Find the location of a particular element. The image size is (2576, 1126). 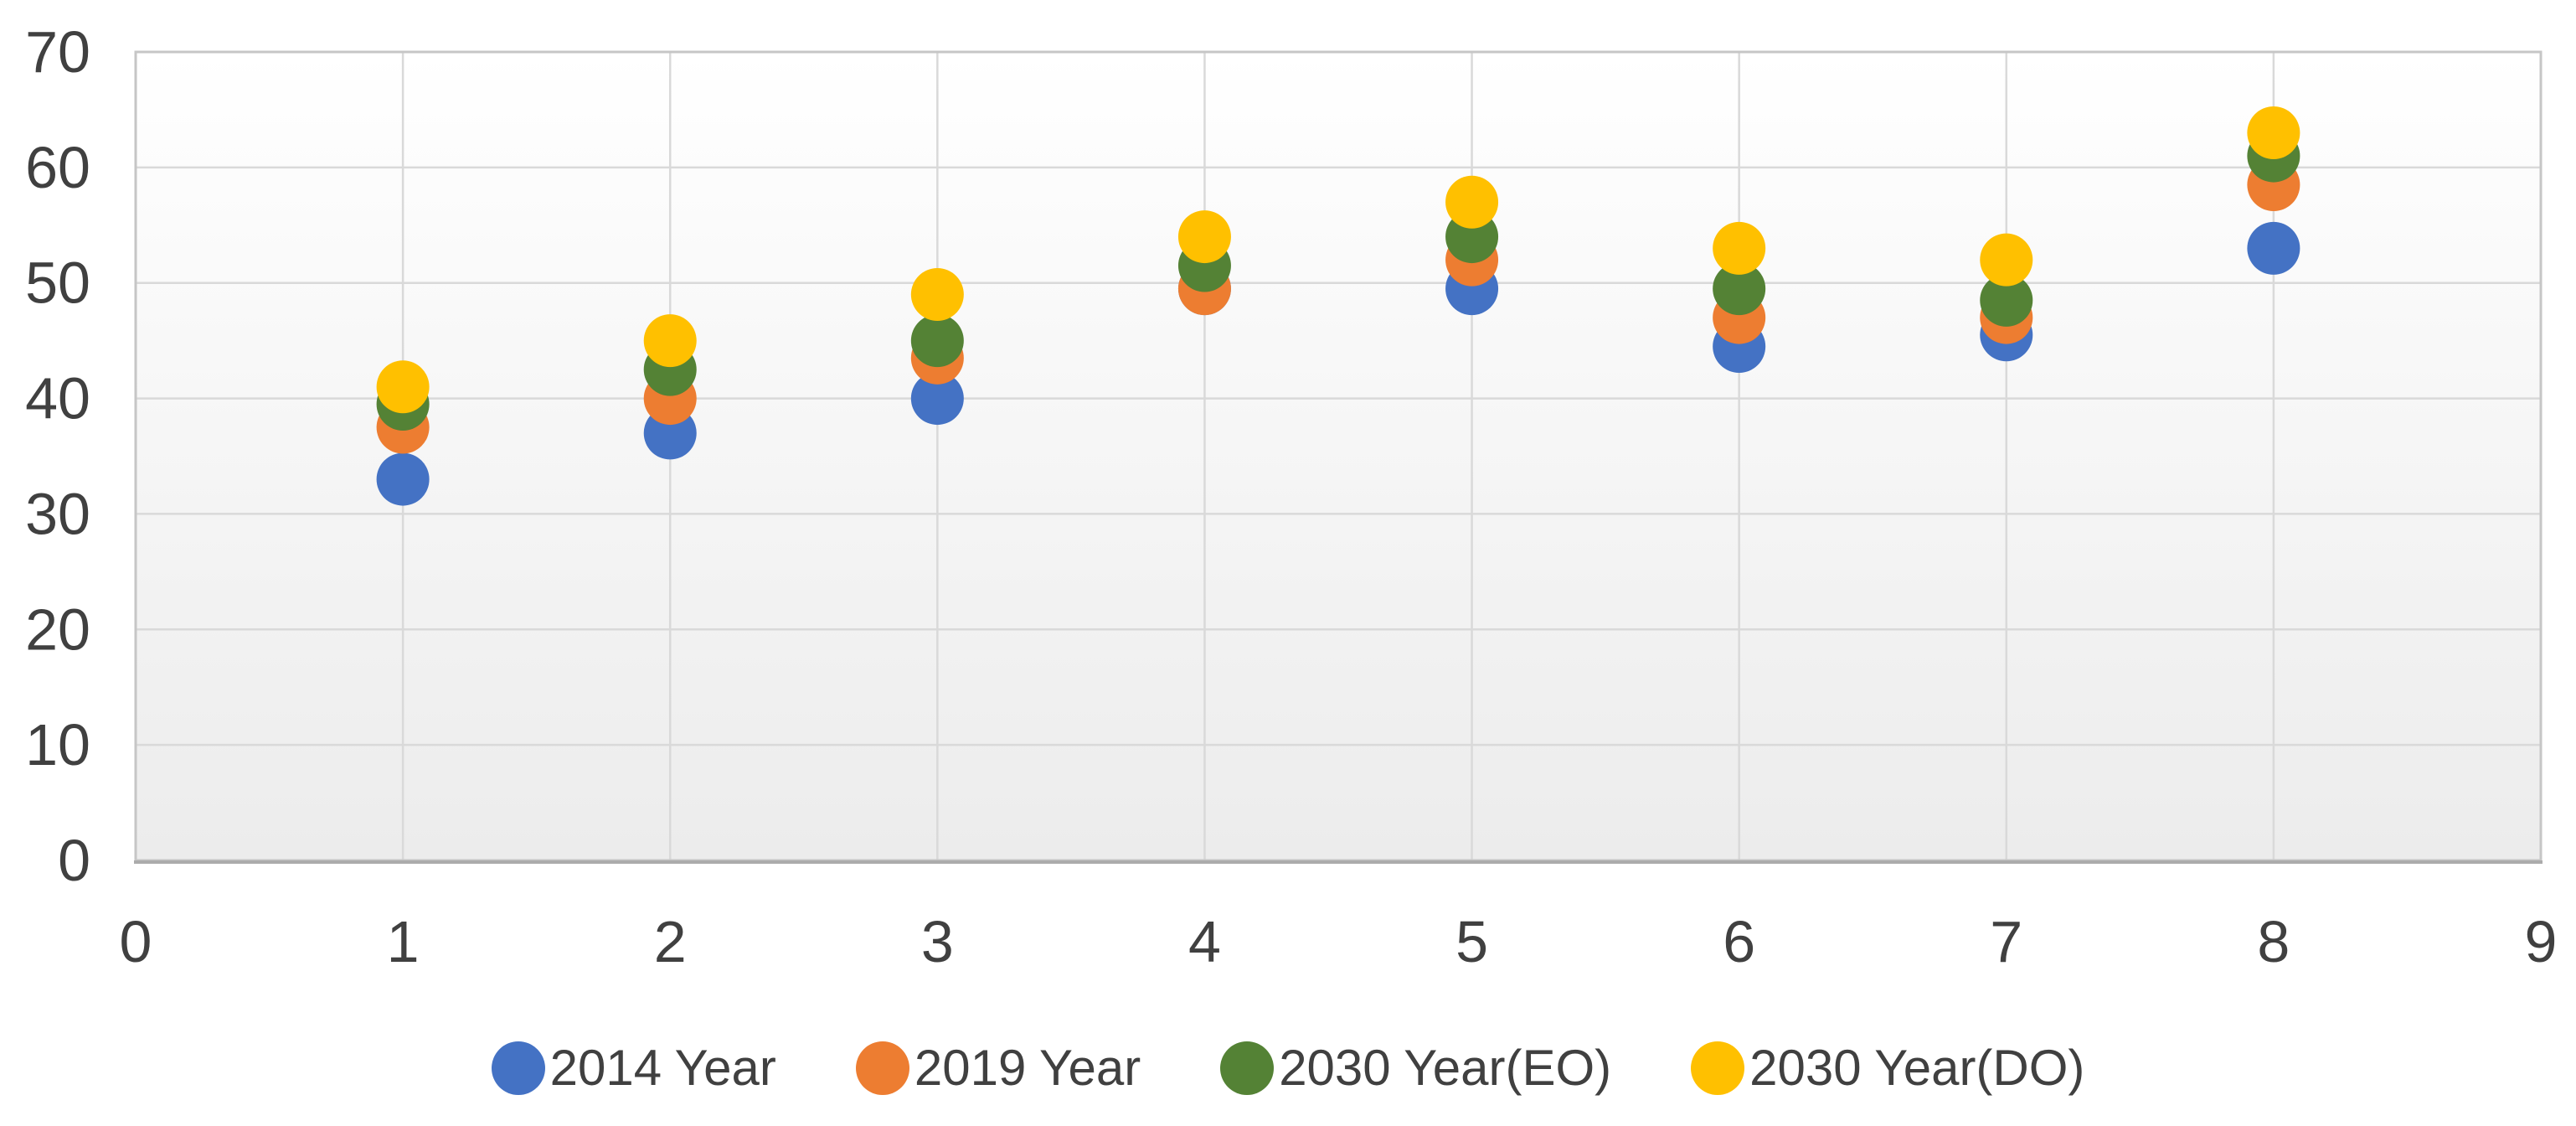

y-tick-label: 20 is located at coordinates (58, 629).